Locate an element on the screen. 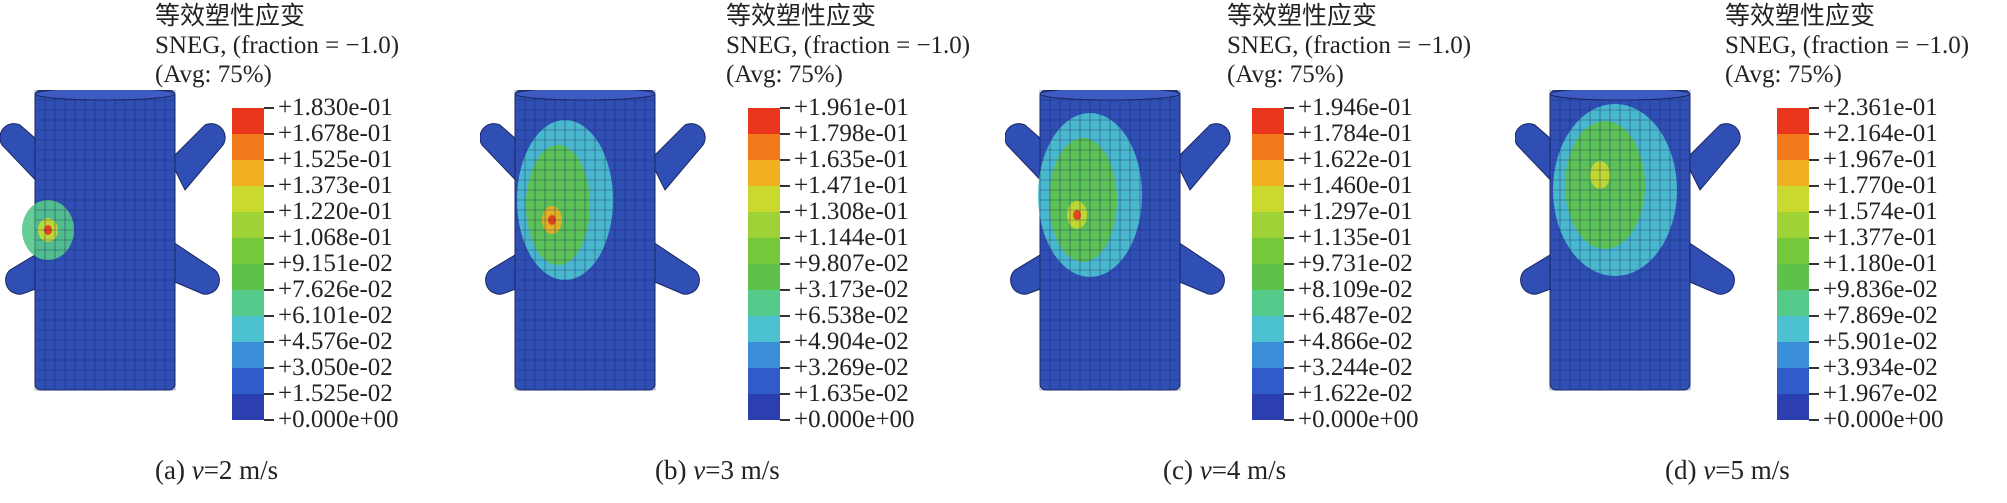  scale-value-label: +1.967e-01 is located at coordinates (1880, 159).